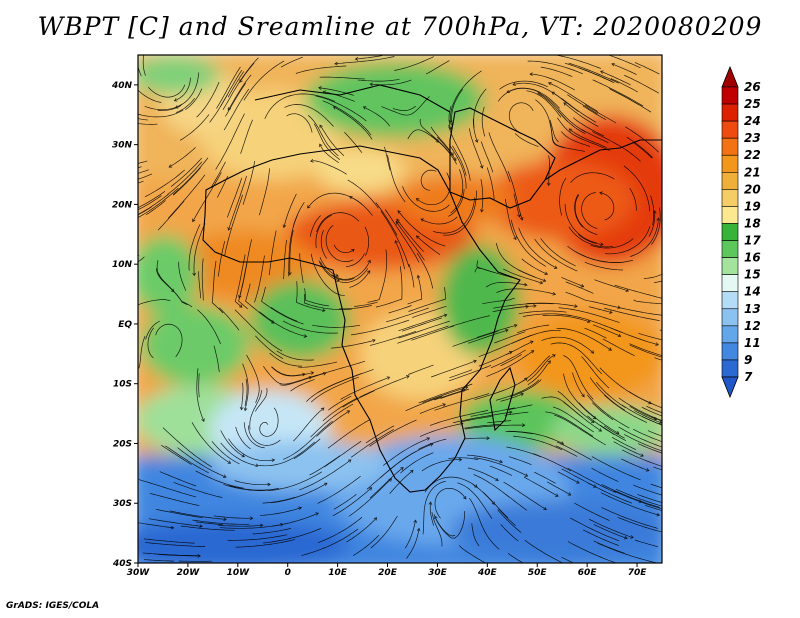 This screenshot has width=800, height=618. I want to click on colorbar: 26 25 24 23 22 21 20 19 18 17 16 15 14 13 12 11 9 7, so click(741, 232).